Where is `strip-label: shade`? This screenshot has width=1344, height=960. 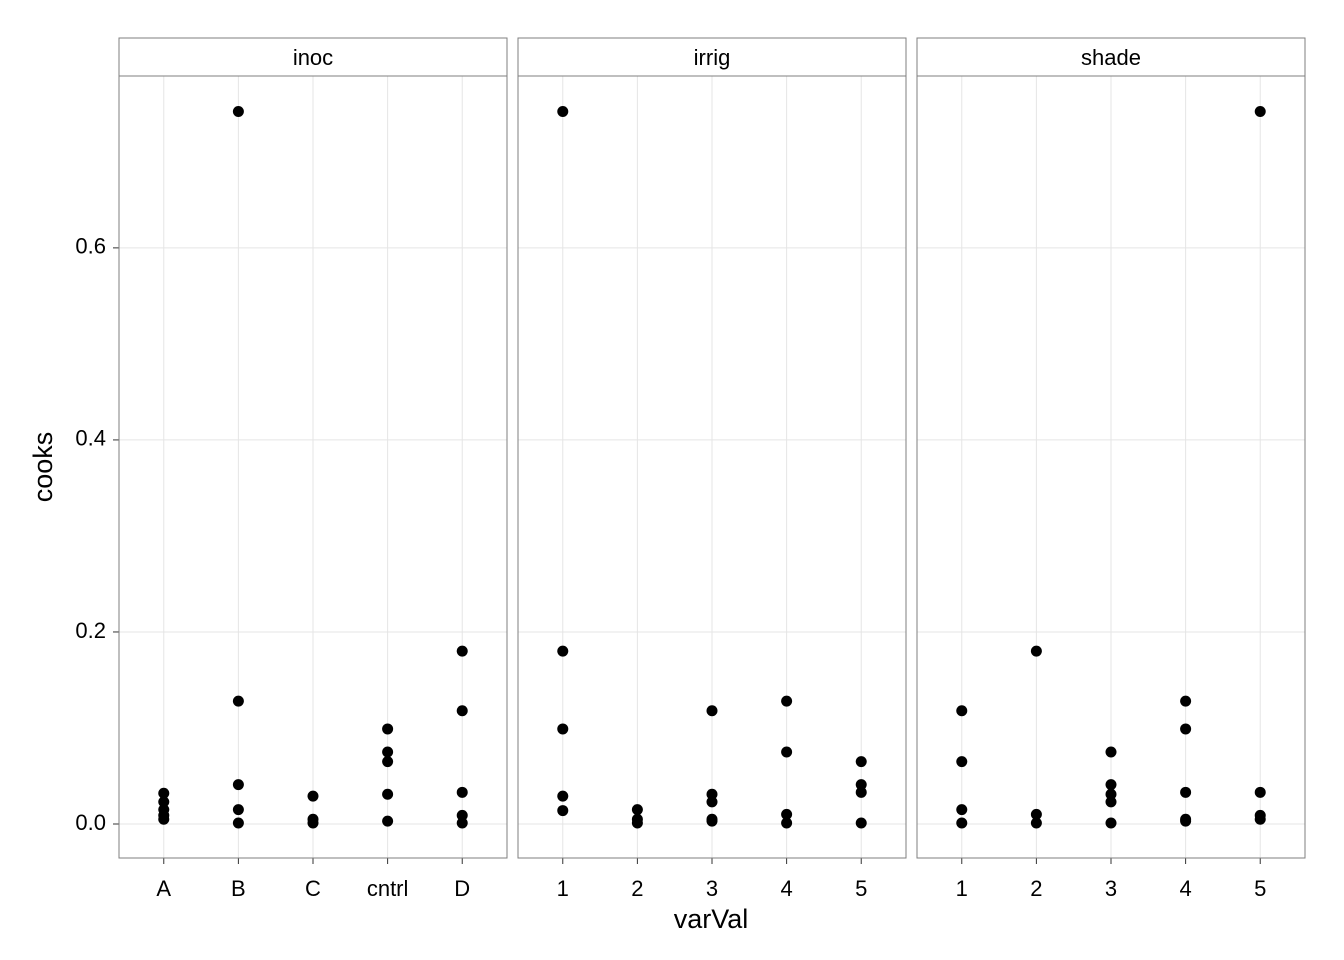
strip-label: shade is located at coordinates (1111, 57).